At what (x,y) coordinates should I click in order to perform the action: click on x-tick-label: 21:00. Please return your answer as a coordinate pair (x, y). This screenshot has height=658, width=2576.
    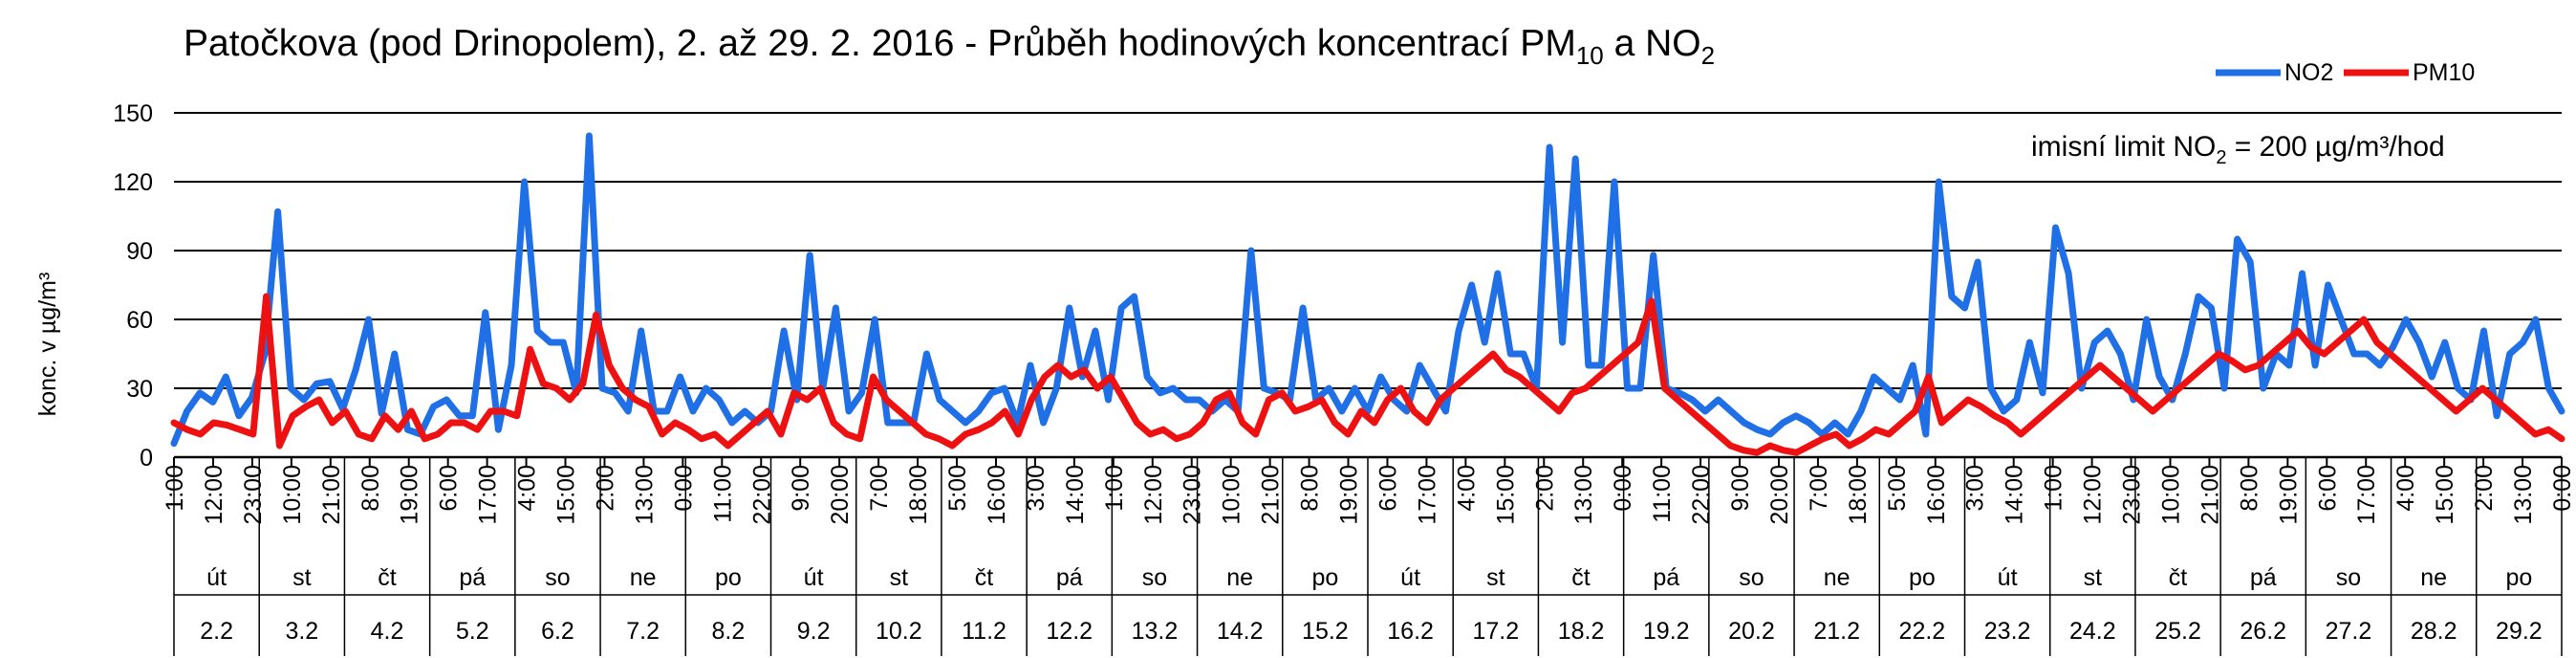
    Looking at the image, I should click on (2210, 495).